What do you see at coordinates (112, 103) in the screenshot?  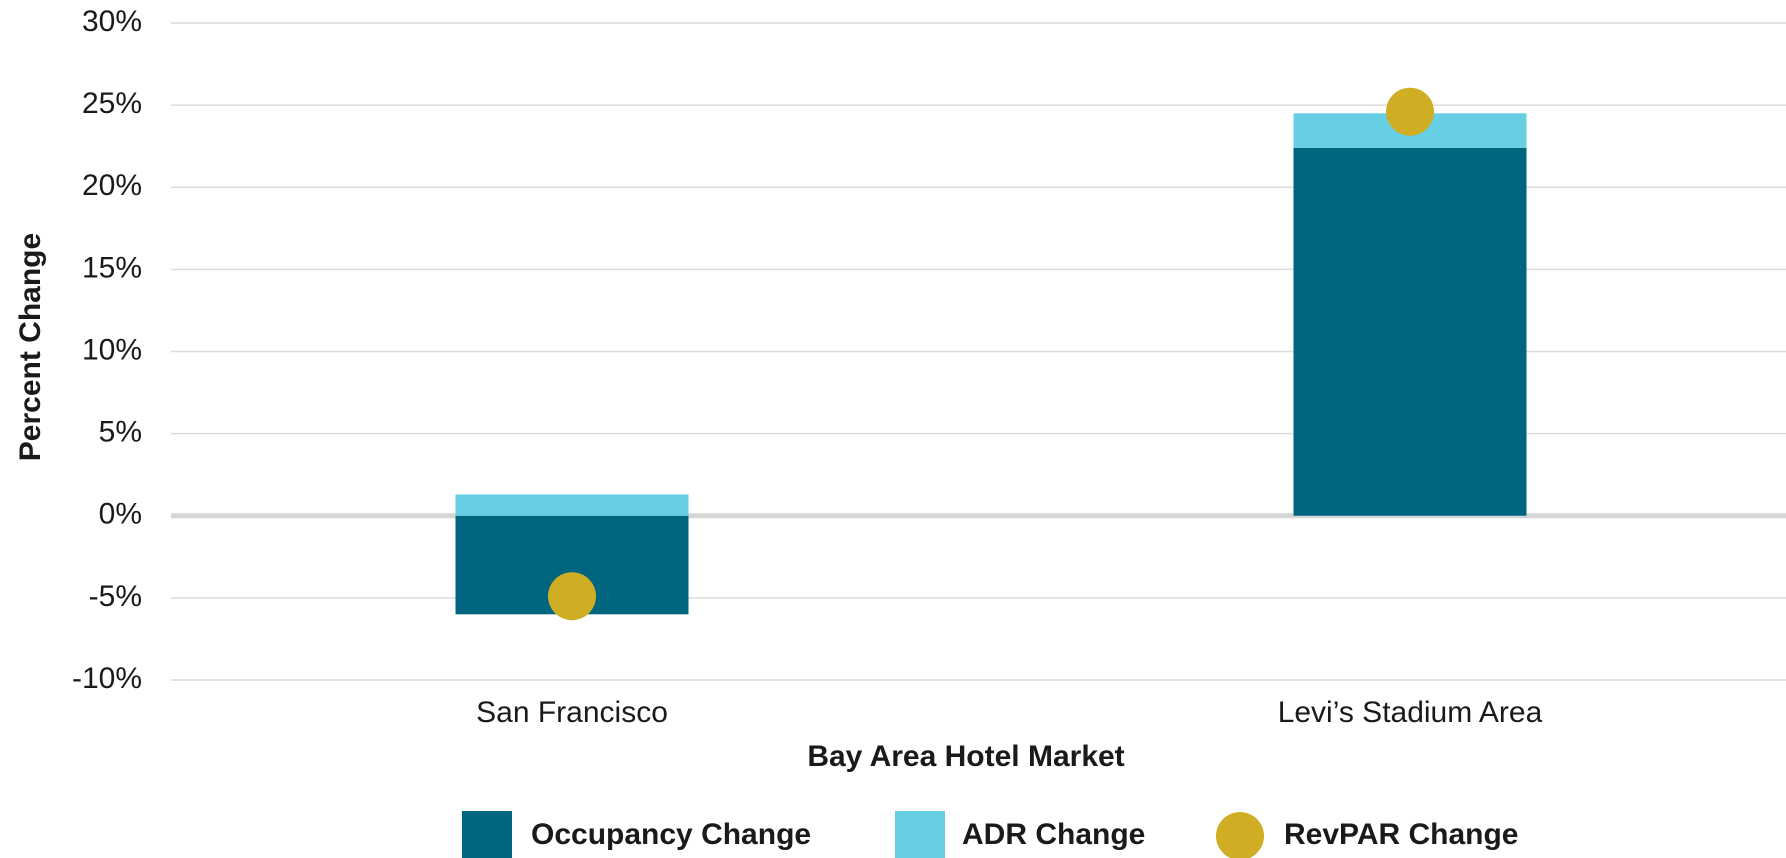 I see `y-tick-label: 25%` at bounding box center [112, 103].